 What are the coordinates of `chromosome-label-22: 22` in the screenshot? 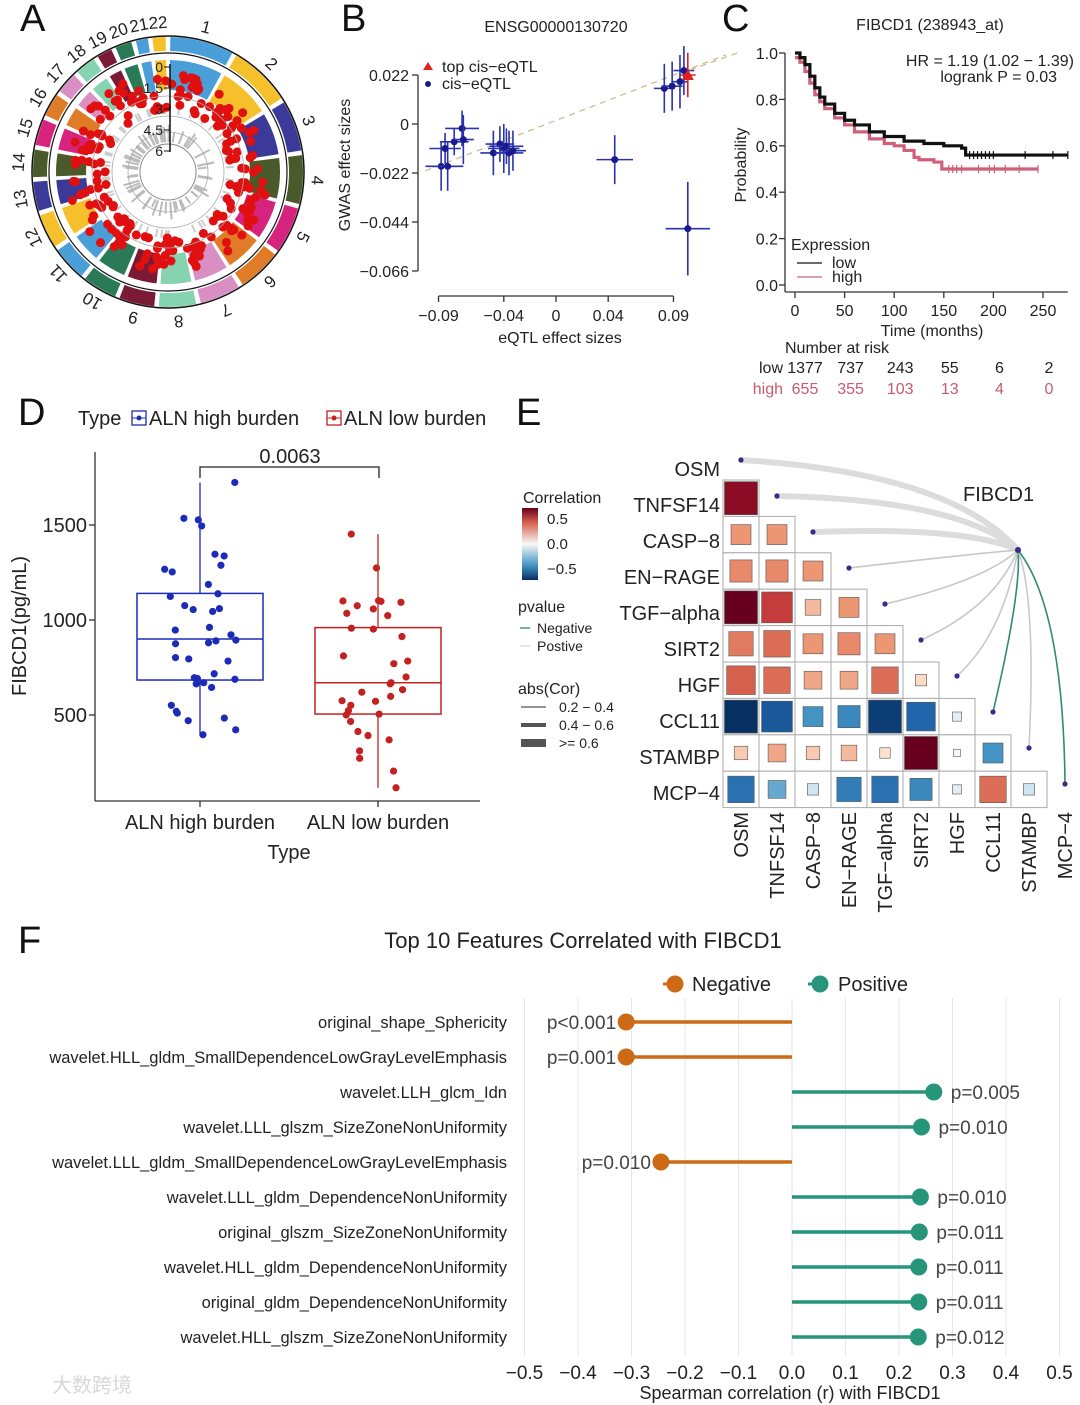 It's located at (158, 23).